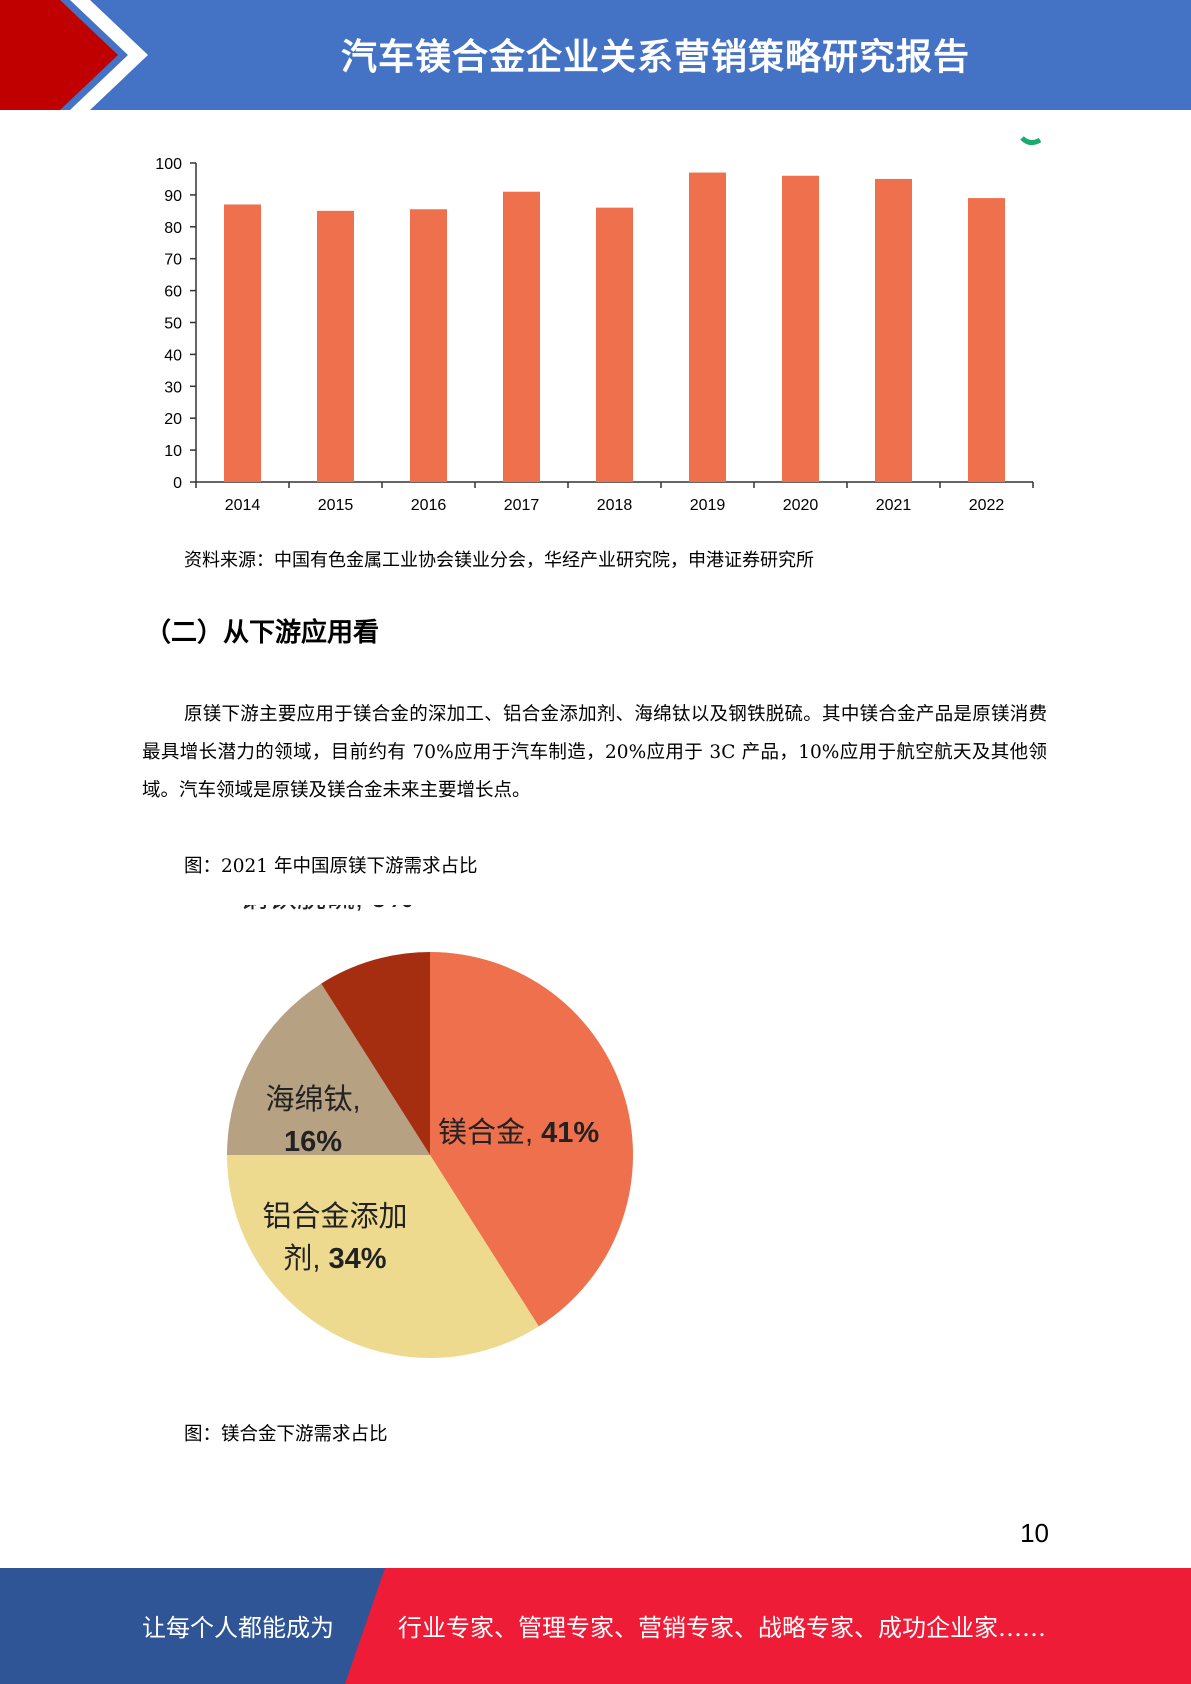 This screenshot has width=1191, height=1684. Describe the element at coordinates (286, 1434) in the screenshot. I see `figure-caption-mg-alloy-demand: 图：镁合金下游需求占比` at that location.